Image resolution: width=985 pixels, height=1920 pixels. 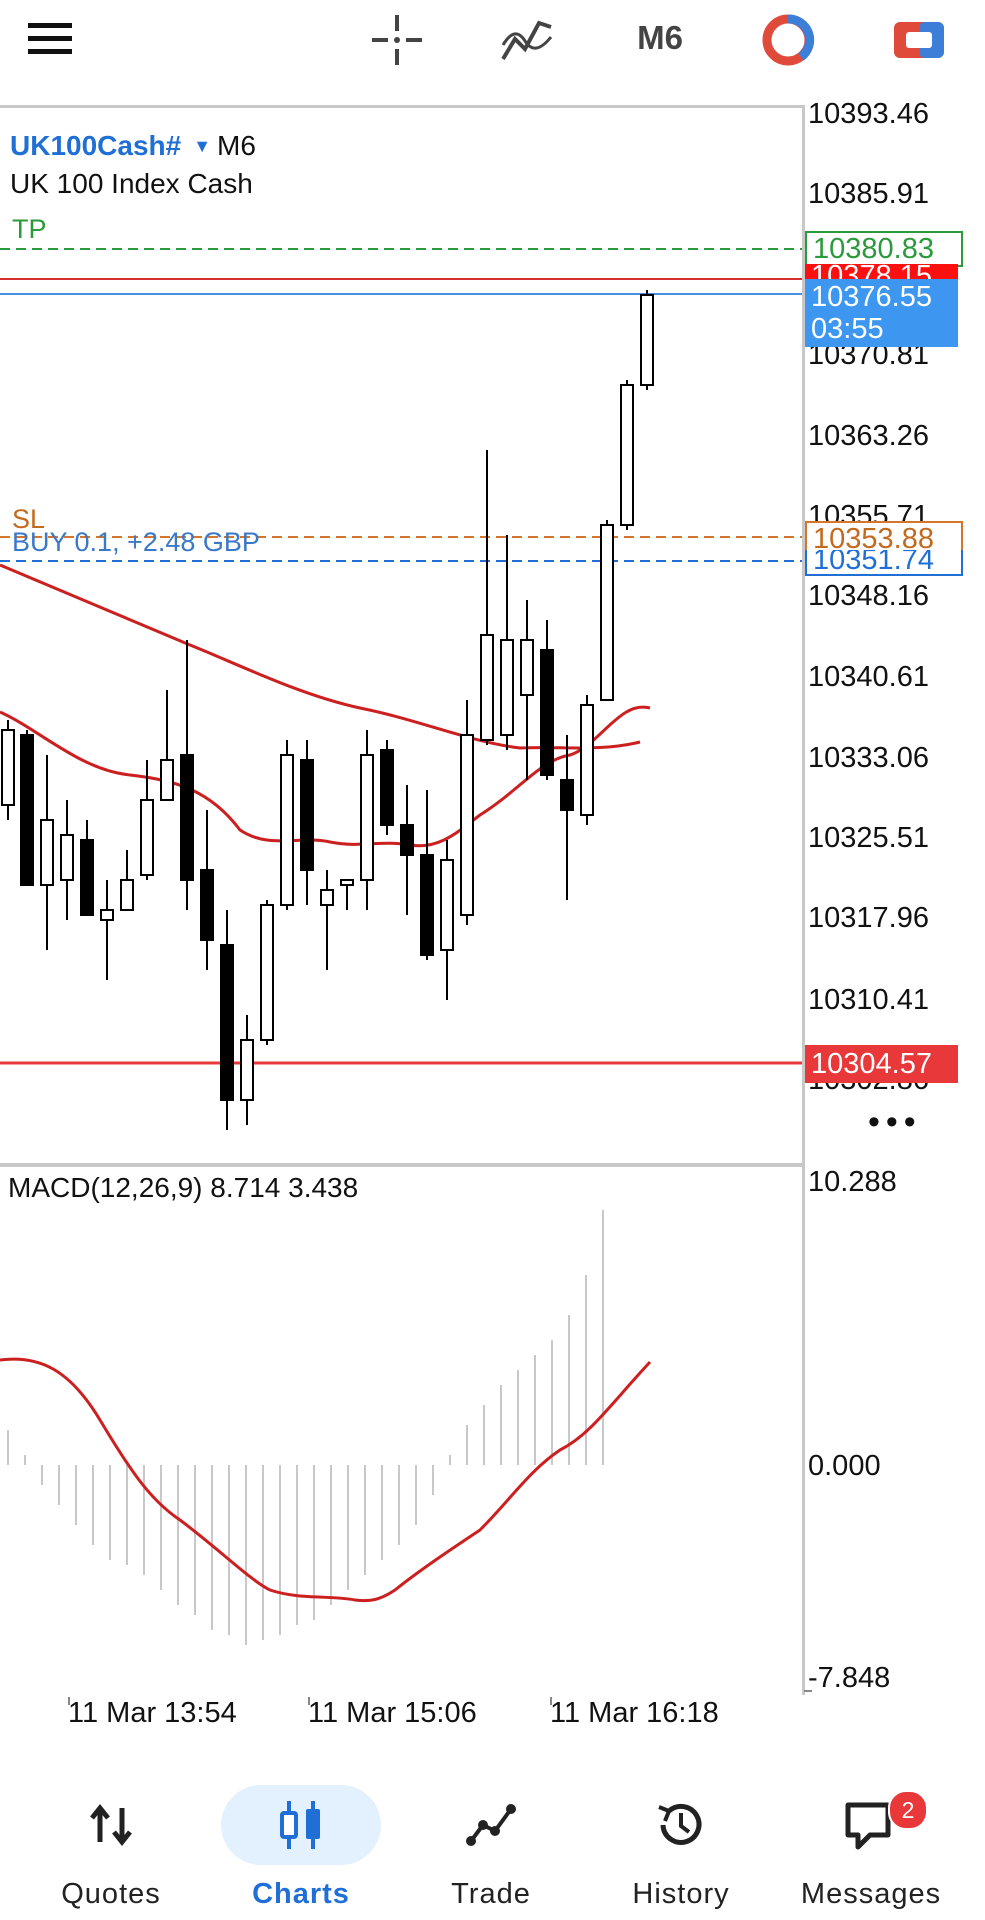 I want to click on bid-price-tag: 10376.55 03:55, so click(x=881, y=313).